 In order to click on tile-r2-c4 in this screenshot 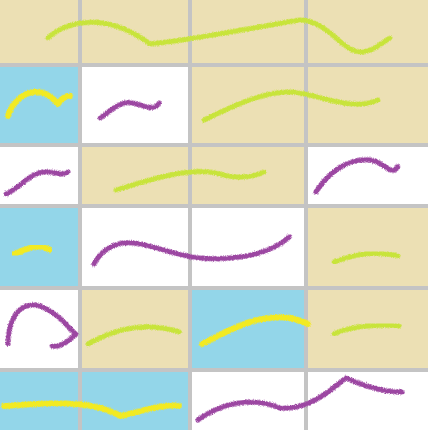, I will do `click(368, 105)`.